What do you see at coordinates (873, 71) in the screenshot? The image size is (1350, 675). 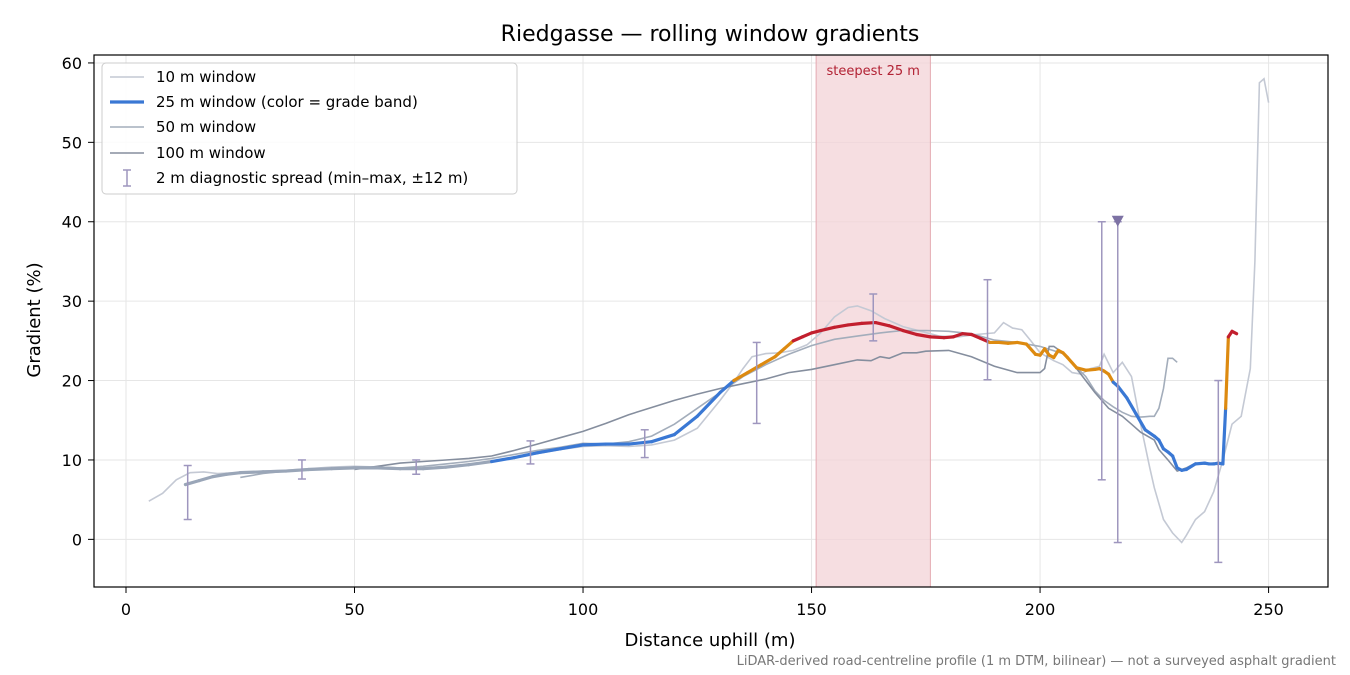 I see `steepest-band-label: steepest 25 m` at bounding box center [873, 71].